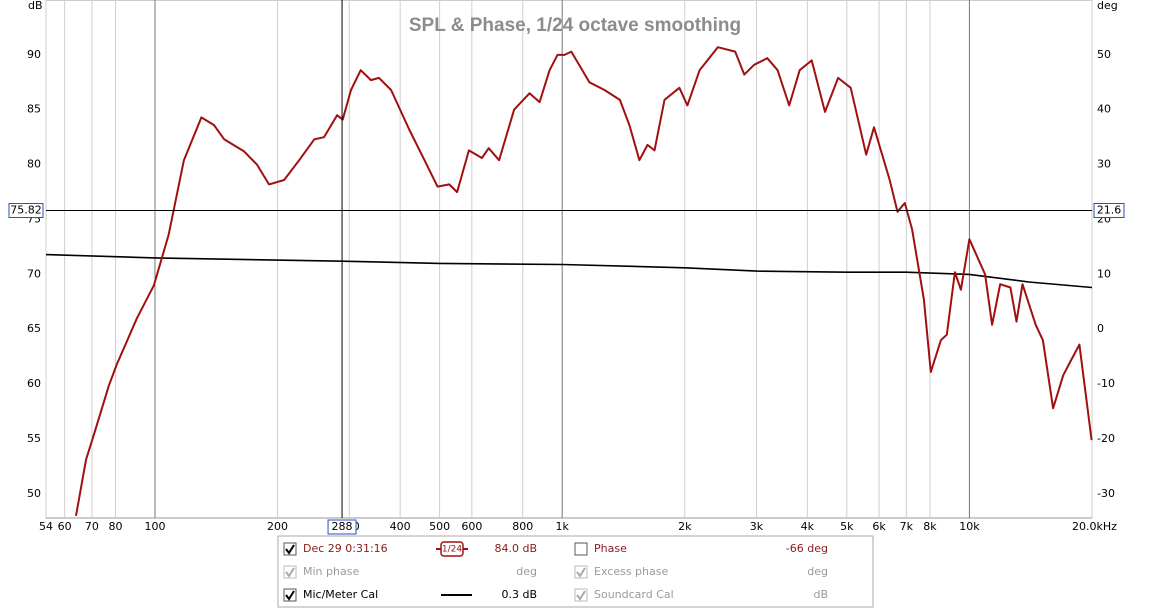  What do you see at coordinates (92, 526) in the screenshot?
I see `x-tick-label: 70` at bounding box center [92, 526].